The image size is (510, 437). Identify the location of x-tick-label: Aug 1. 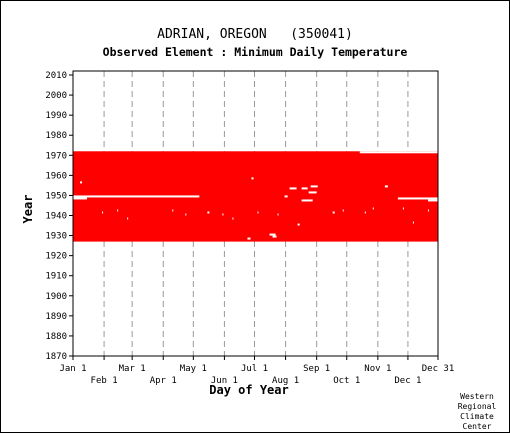
(285, 381).